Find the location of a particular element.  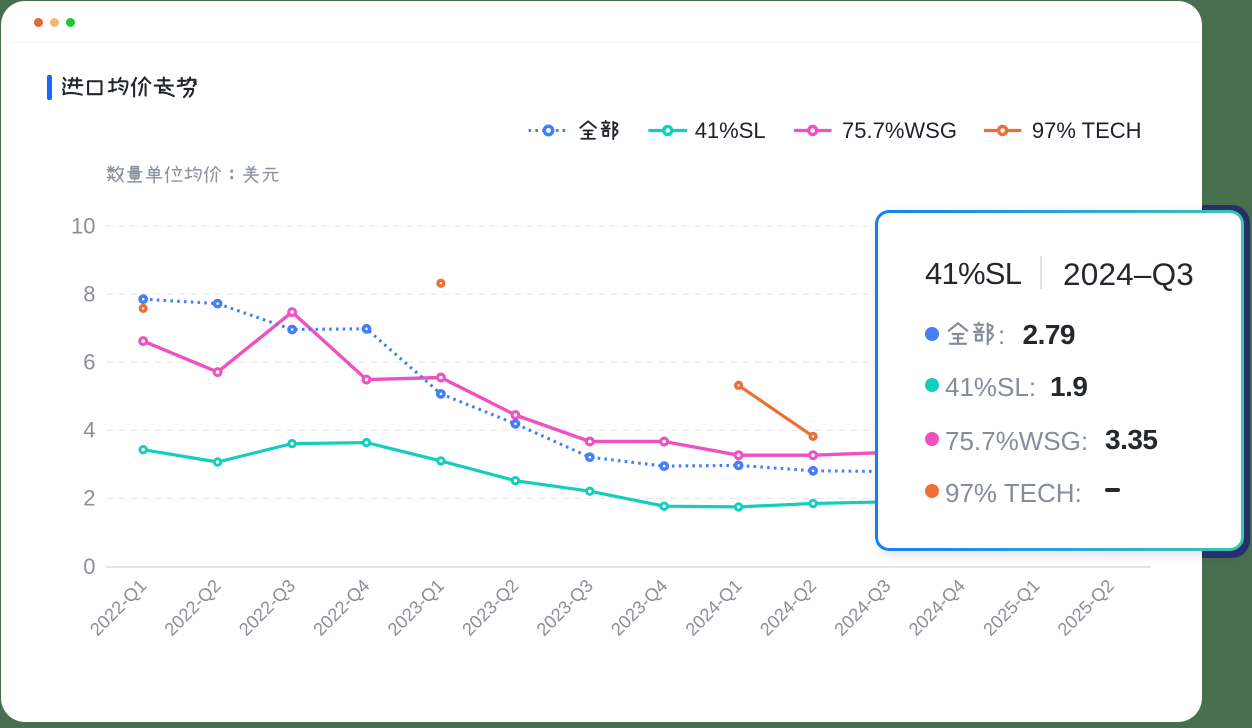

svg-text: 2023-Q1 is located at coordinates (416, 607).